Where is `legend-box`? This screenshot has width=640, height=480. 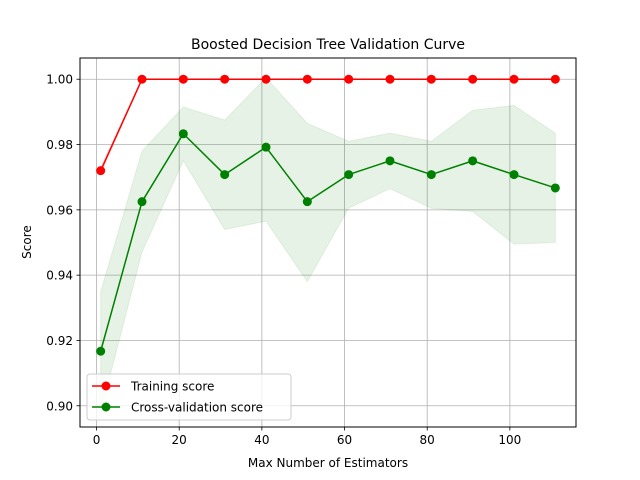 legend-box is located at coordinates (189, 397).